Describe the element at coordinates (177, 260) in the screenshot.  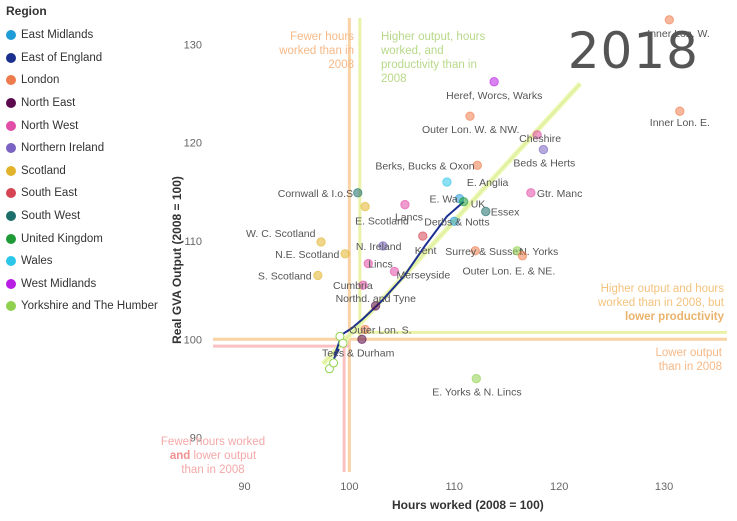
I see `y-axis-title: Real GVA Output (2008 = 100)` at that location.